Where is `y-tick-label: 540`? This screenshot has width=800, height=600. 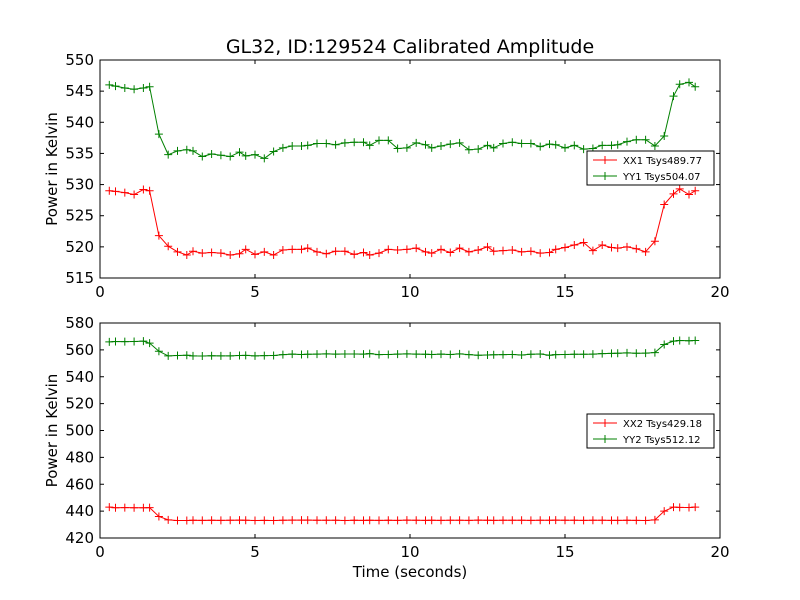 y-tick-label: 540 is located at coordinates (79, 377).